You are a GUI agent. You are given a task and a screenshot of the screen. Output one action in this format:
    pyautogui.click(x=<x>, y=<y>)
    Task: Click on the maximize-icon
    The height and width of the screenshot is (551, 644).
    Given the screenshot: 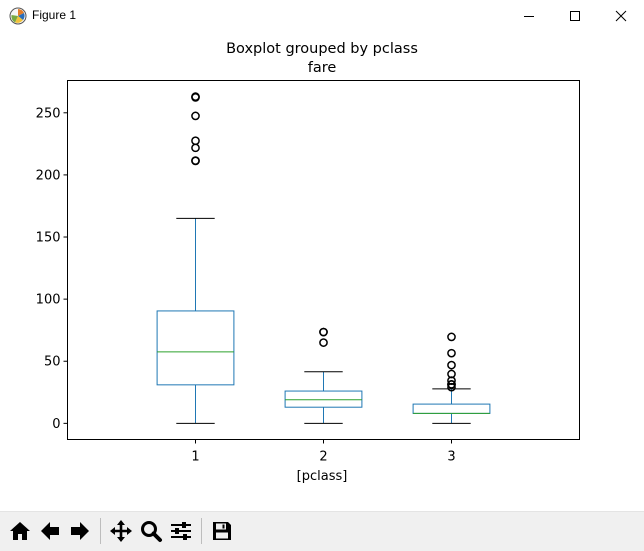 What is the action you would take?
    pyautogui.click(x=575, y=16)
    